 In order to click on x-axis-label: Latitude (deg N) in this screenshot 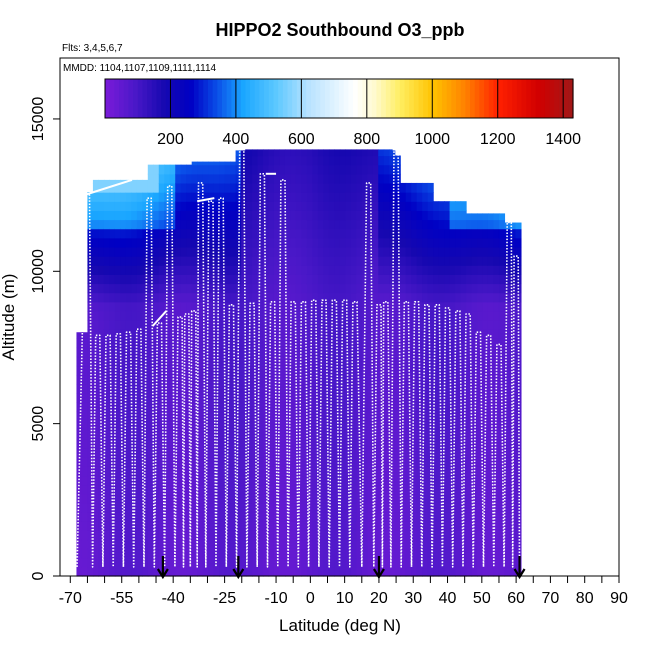, I will do `click(340, 625)`.